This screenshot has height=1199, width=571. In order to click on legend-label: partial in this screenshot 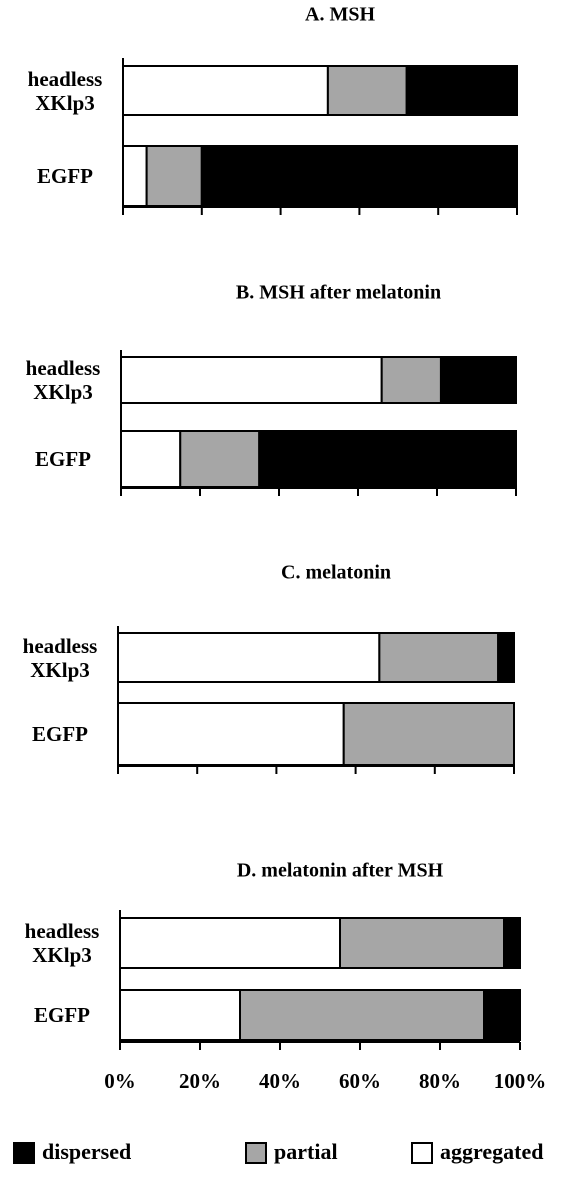, I will do `click(306, 1151)`.